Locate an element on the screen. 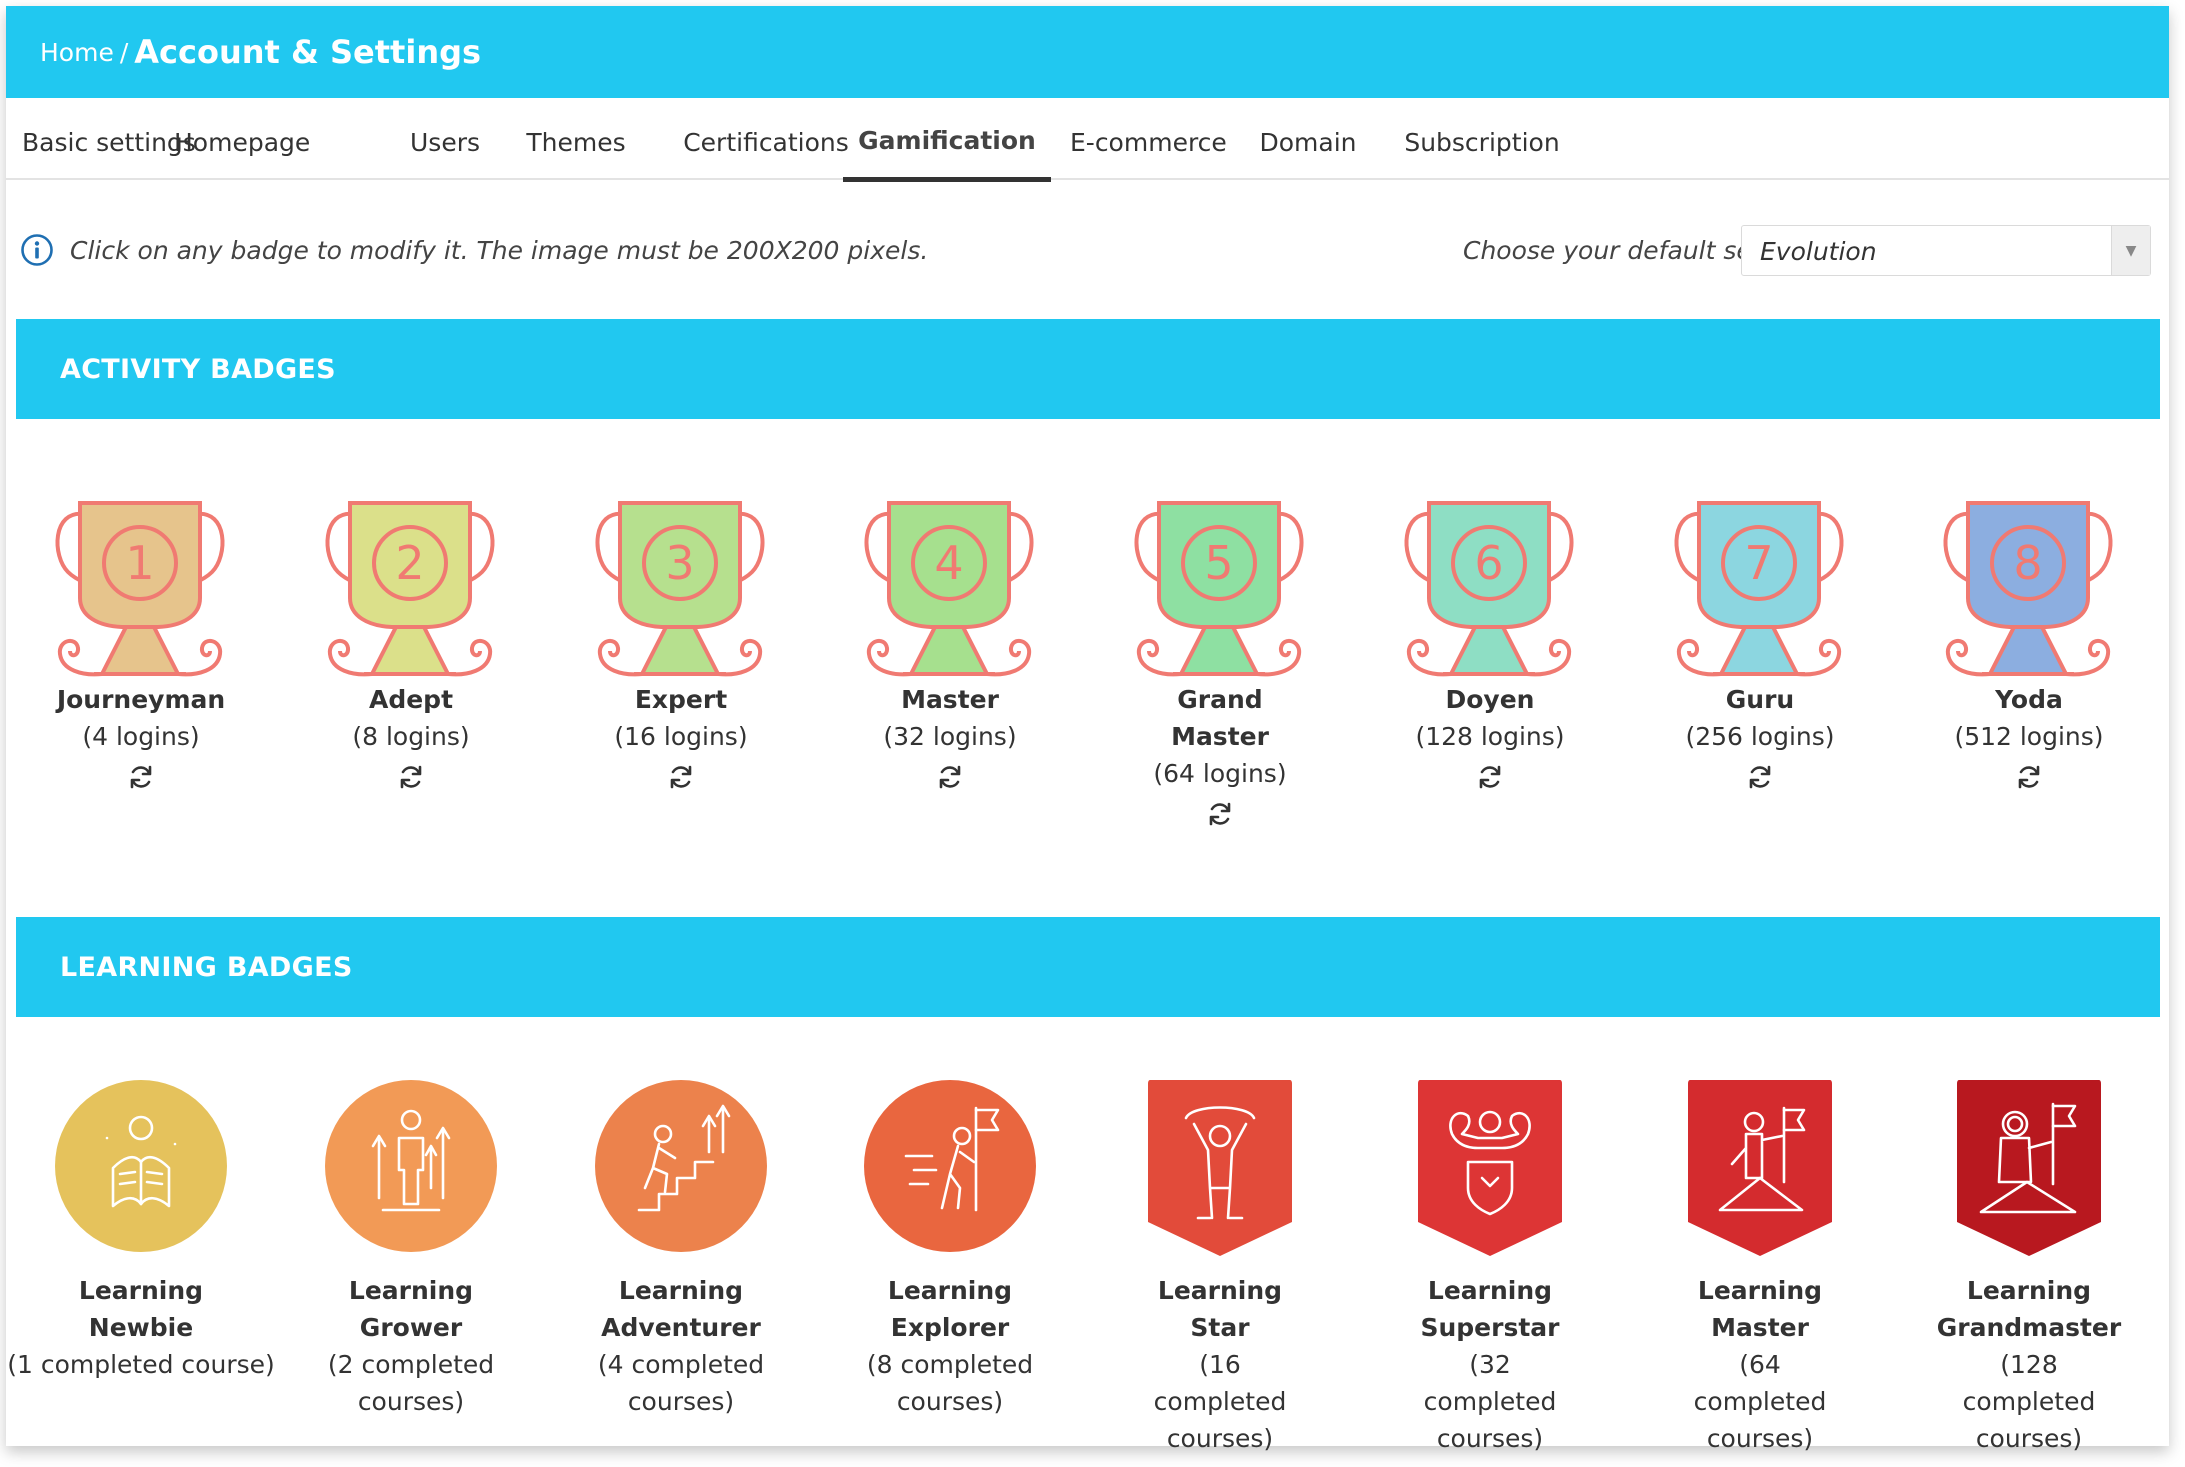 Image resolution: width=2185 pixels, height=1467 pixels. info-icon is located at coordinates (37, 250).